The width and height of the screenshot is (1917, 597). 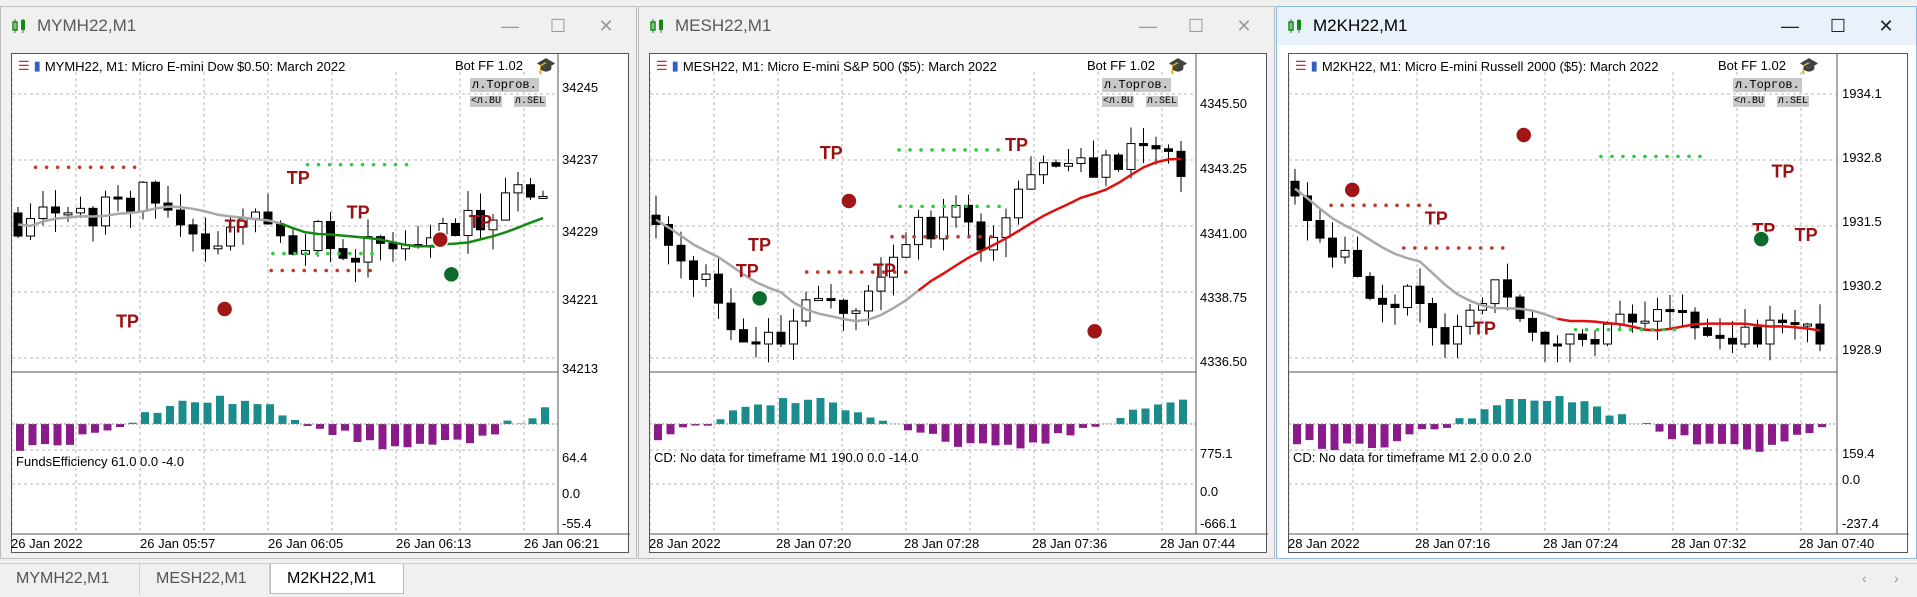 I want to click on indicator-scale: 64.4, so click(x=574, y=457).